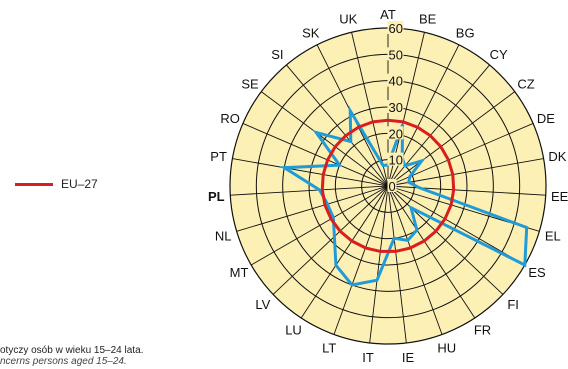 The height and width of the screenshot is (369, 568). What do you see at coordinates (63, 361) in the screenshot?
I see `footnote-en: ncerns persons aged 15–24.` at bounding box center [63, 361].